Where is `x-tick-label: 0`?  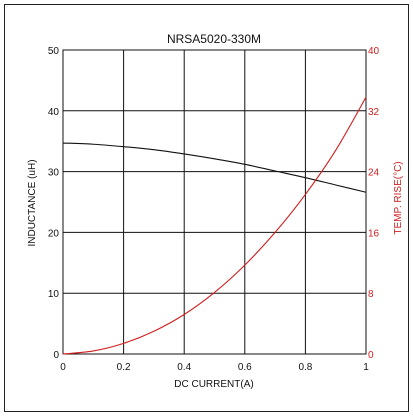 x-tick-label: 0 is located at coordinates (63, 367).